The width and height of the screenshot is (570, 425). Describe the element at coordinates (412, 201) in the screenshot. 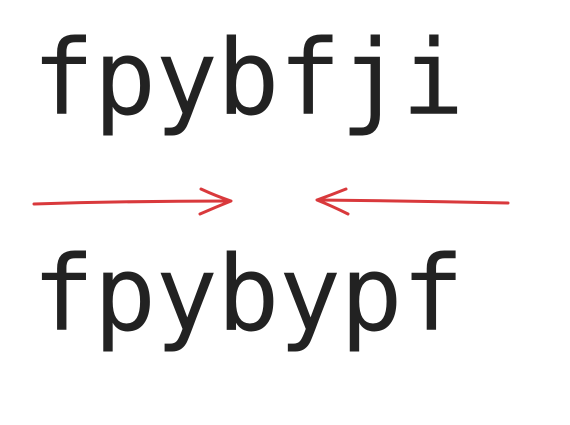

I see `left-arrow-icon` at that location.